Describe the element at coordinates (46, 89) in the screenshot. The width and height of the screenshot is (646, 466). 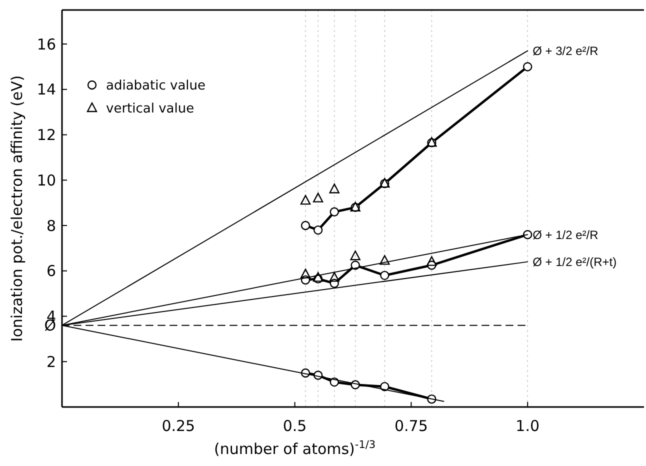
I see `y-tick-label: 14` at that location.